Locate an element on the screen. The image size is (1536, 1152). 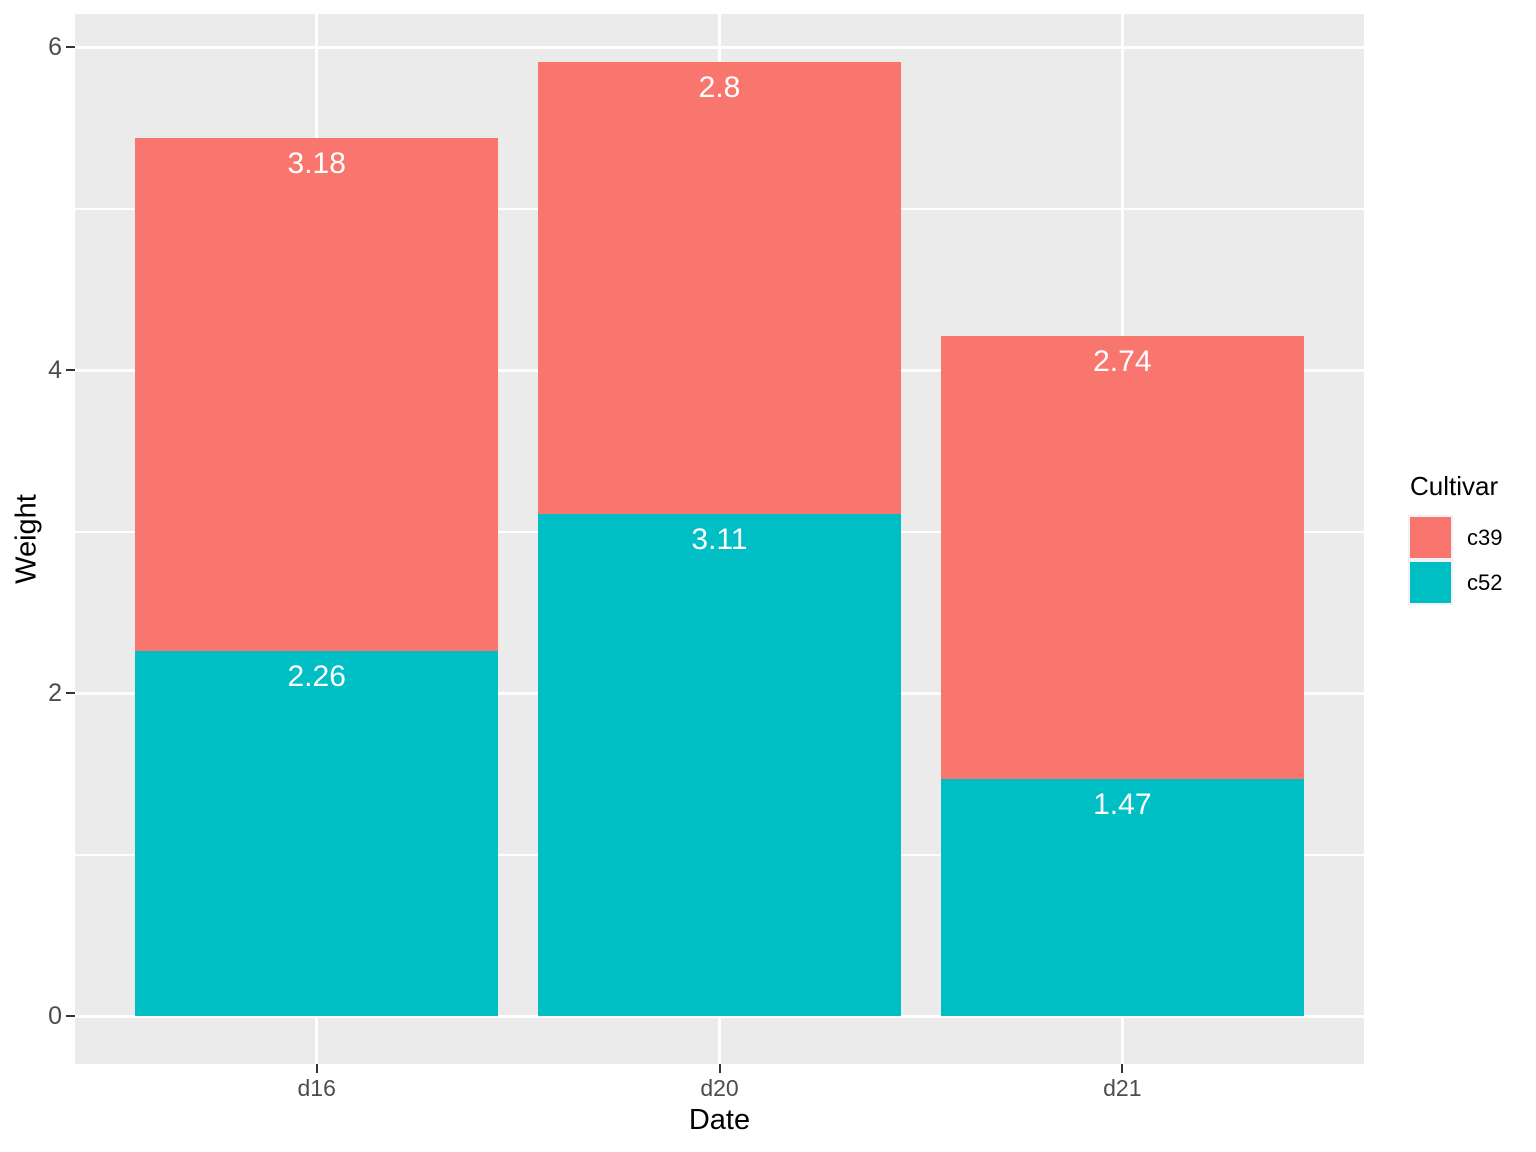
legend-key-c52 is located at coordinates (1430, 582).